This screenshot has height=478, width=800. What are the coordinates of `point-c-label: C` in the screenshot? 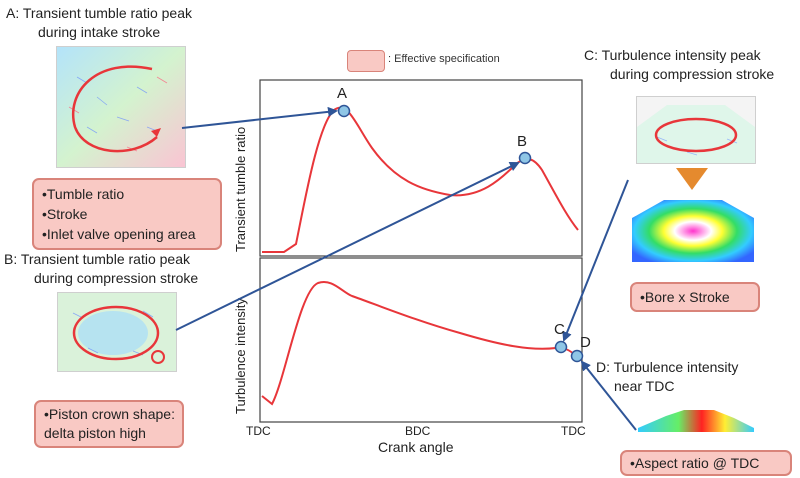 It's located at (559, 329).